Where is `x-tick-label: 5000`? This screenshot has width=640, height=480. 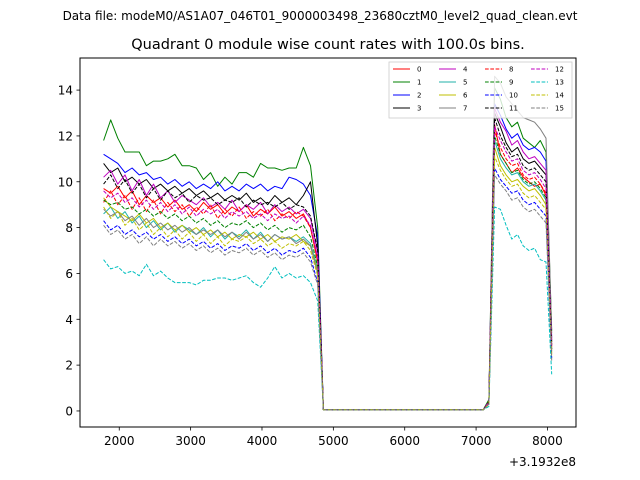 x-tick-label: 5000 is located at coordinates (333, 441).